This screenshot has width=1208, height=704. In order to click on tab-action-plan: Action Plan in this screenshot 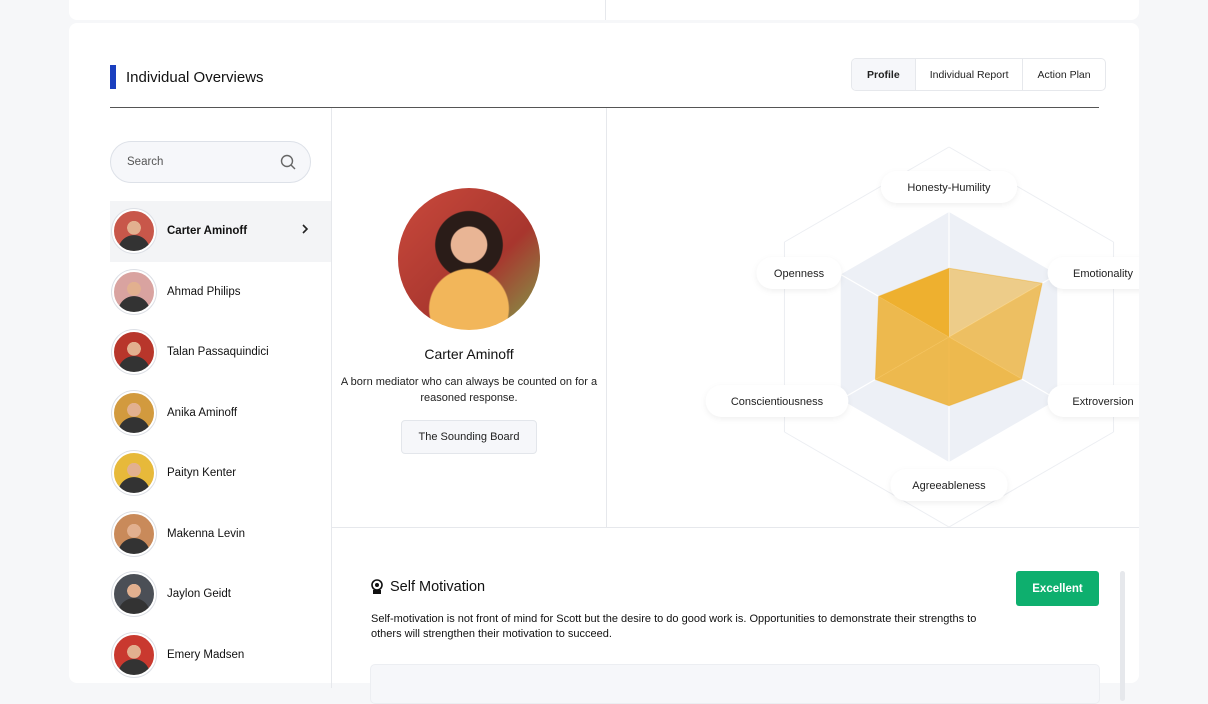, I will do `click(1063, 74)`.